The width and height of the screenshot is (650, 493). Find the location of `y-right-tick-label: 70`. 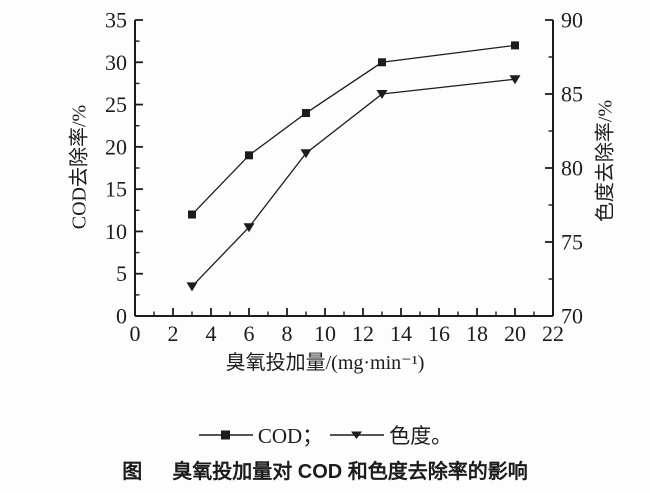

y-right-tick-label: 70 is located at coordinates (572, 316).